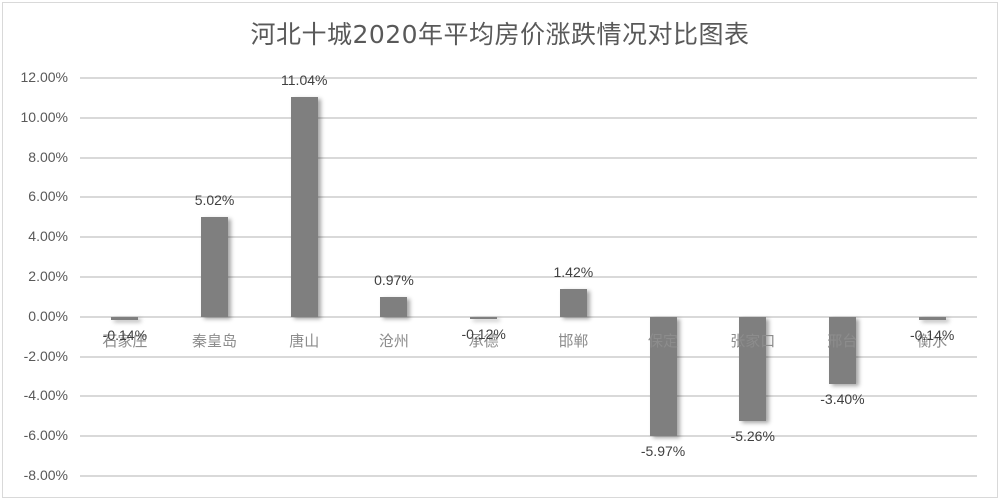 Image resolution: width=1000 pixels, height=500 pixels. I want to click on chart-title: 河北十城2020年平均房价涨跌情况对比图表, so click(500, 34).